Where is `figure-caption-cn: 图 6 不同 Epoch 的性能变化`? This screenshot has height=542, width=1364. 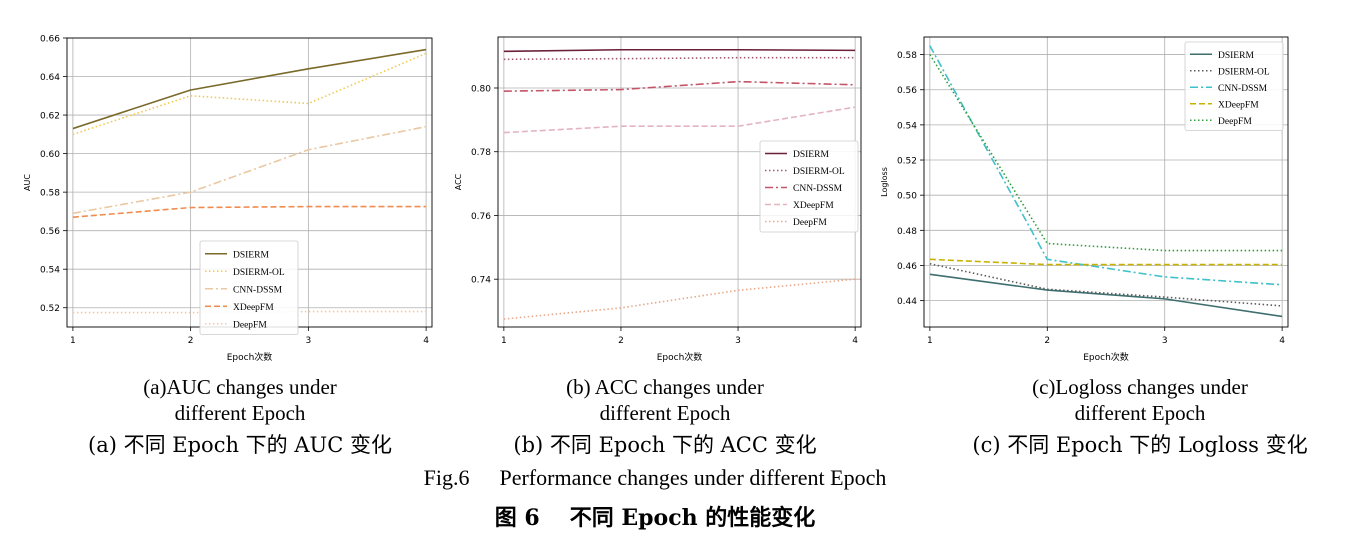
figure-caption-cn: 图 6 不同 Epoch 的性能变化 is located at coordinates (655, 516).